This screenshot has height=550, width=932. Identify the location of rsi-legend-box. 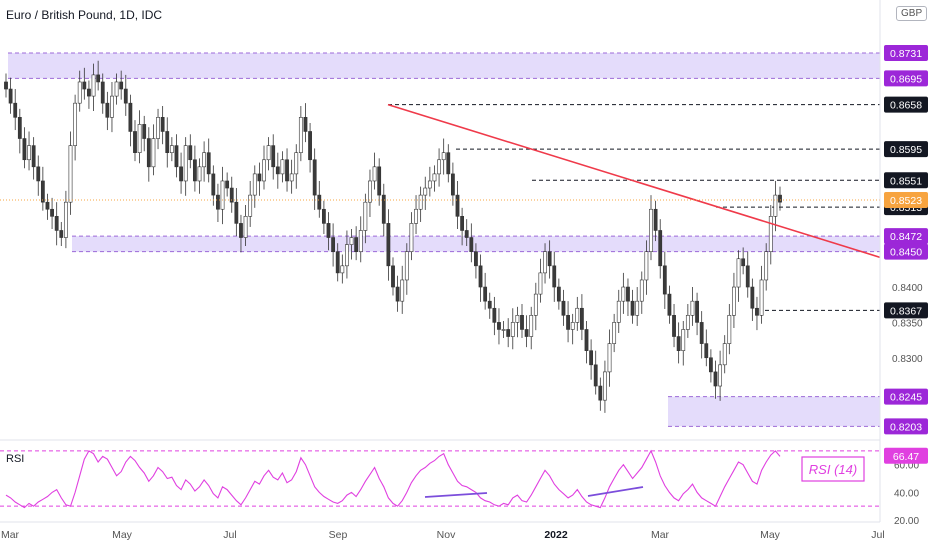
(833, 469).